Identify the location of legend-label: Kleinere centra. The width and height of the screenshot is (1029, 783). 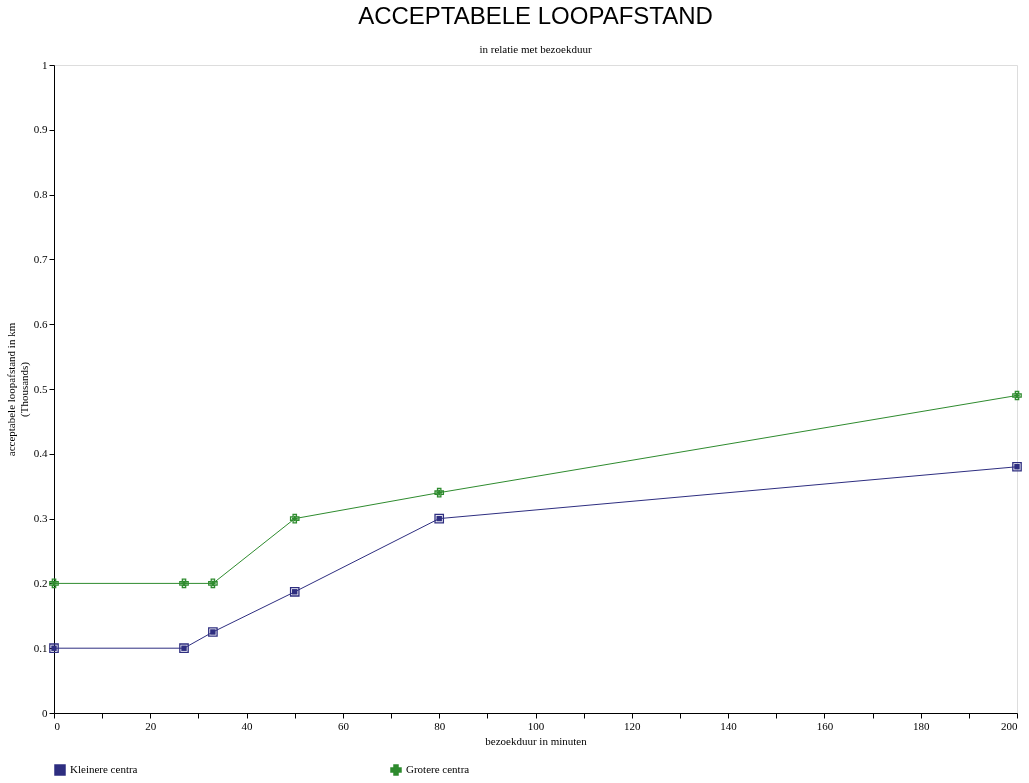
(104, 769).